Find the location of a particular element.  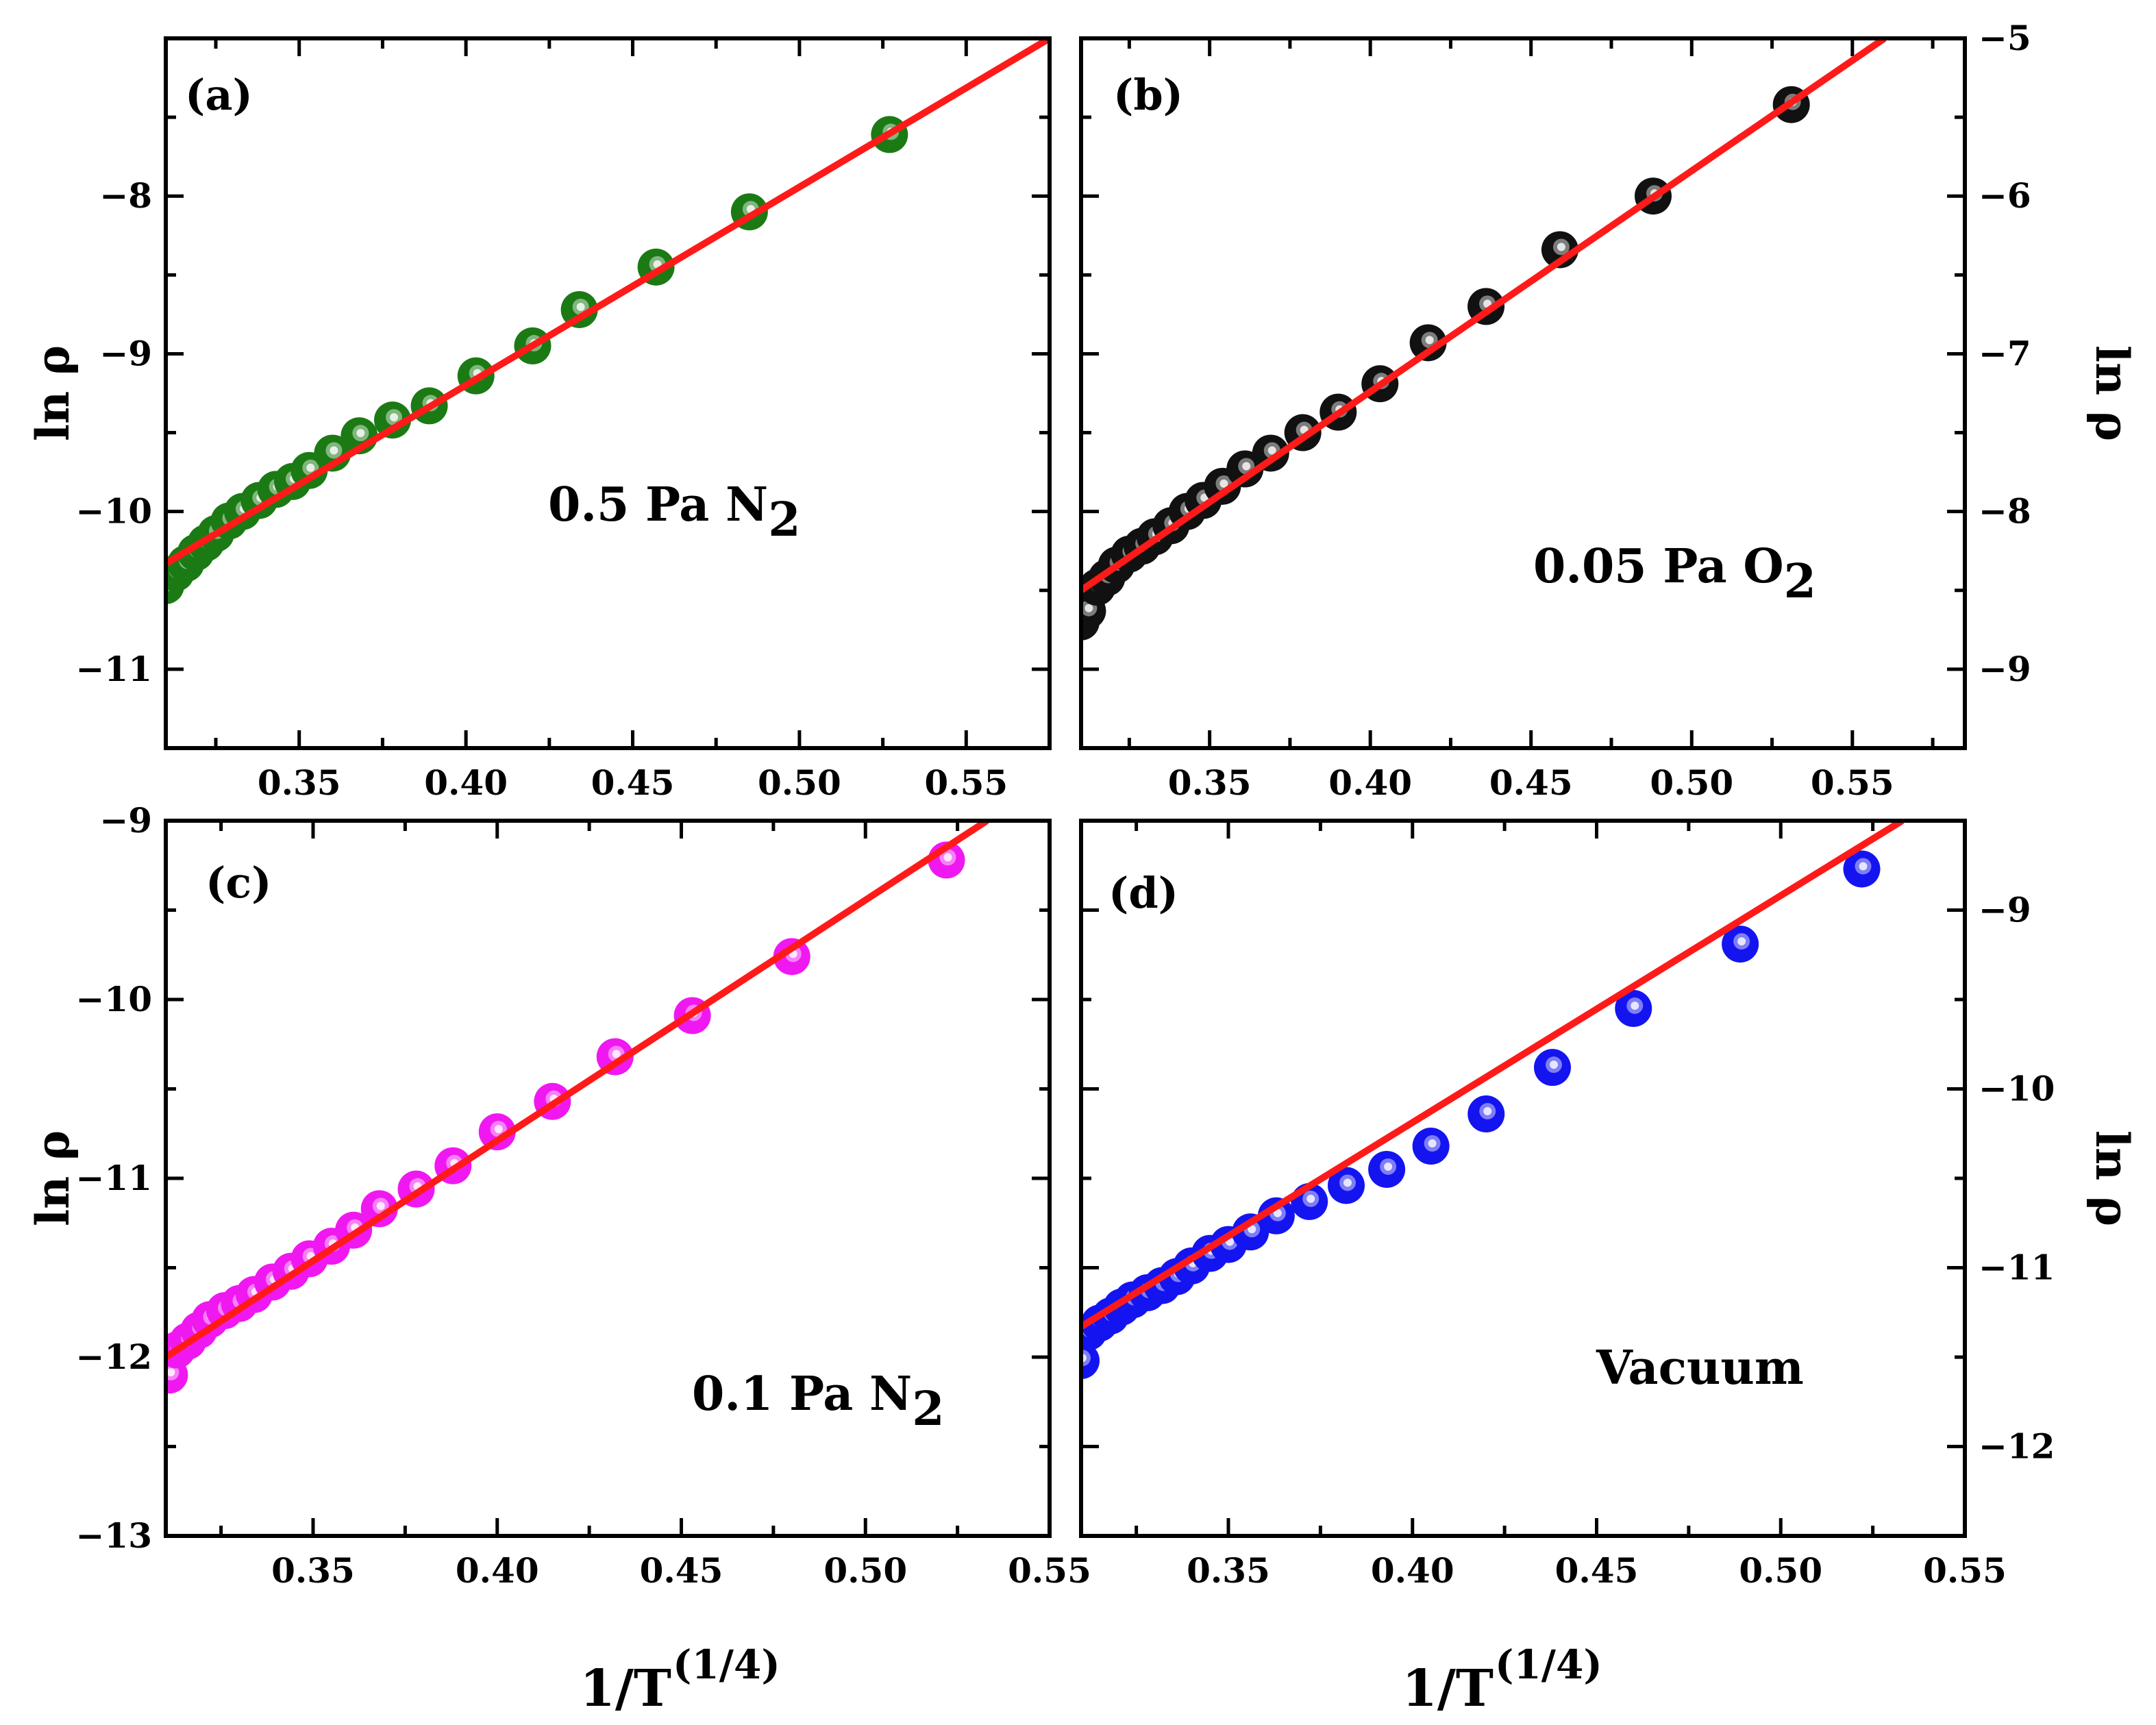

x-axis-label-right: 1/T is located at coordinates (1448, 1689).